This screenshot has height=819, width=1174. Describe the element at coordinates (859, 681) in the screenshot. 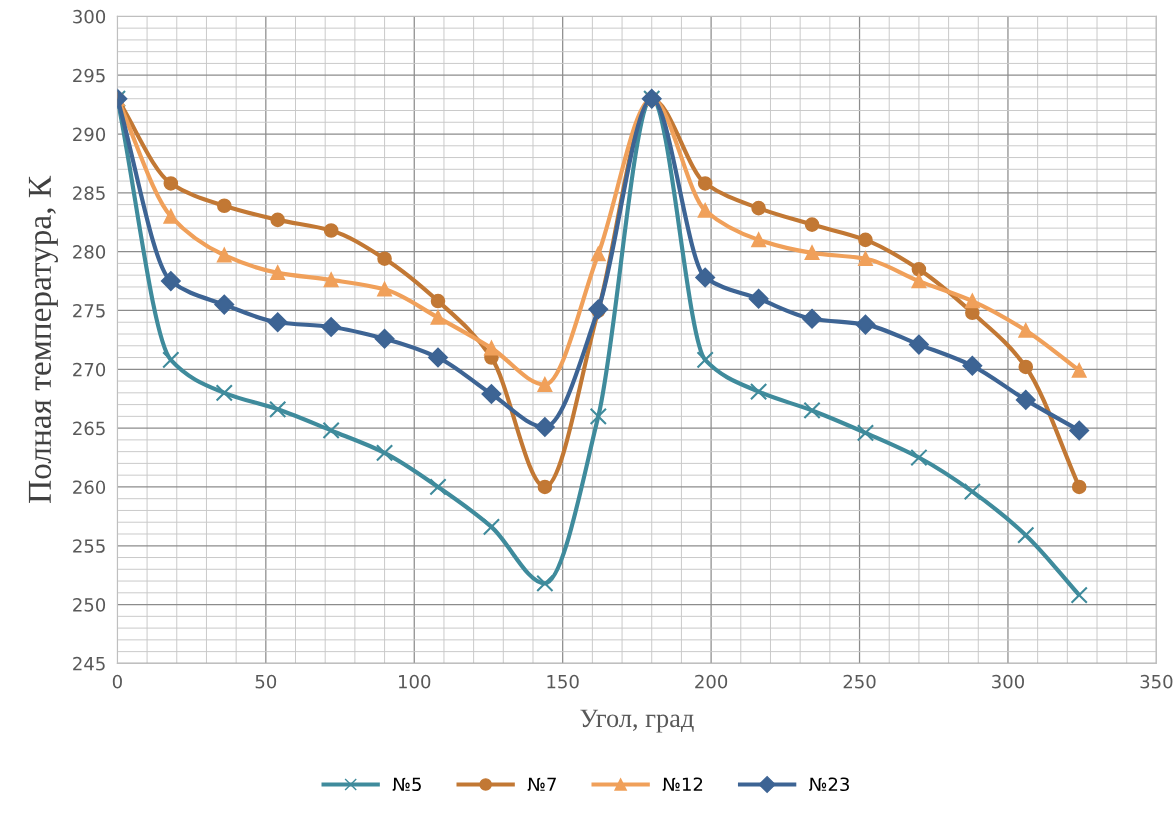

I see `x-tick-label: 250` at that location.